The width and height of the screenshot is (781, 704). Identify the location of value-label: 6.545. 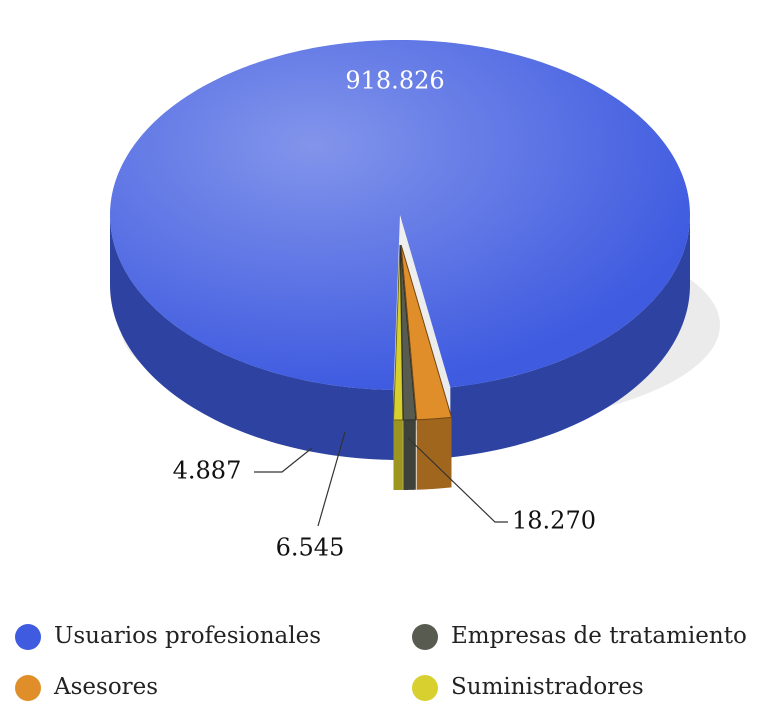
(310, 548).